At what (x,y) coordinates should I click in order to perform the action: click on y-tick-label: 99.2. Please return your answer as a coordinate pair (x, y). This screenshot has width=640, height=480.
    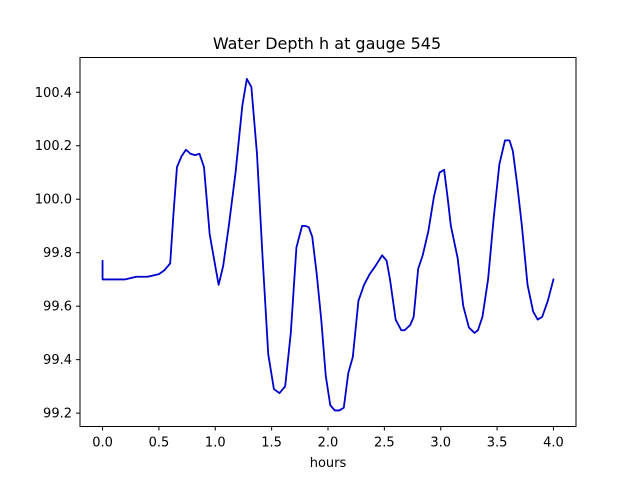
    Looking at the image, I should click on (57, 414).